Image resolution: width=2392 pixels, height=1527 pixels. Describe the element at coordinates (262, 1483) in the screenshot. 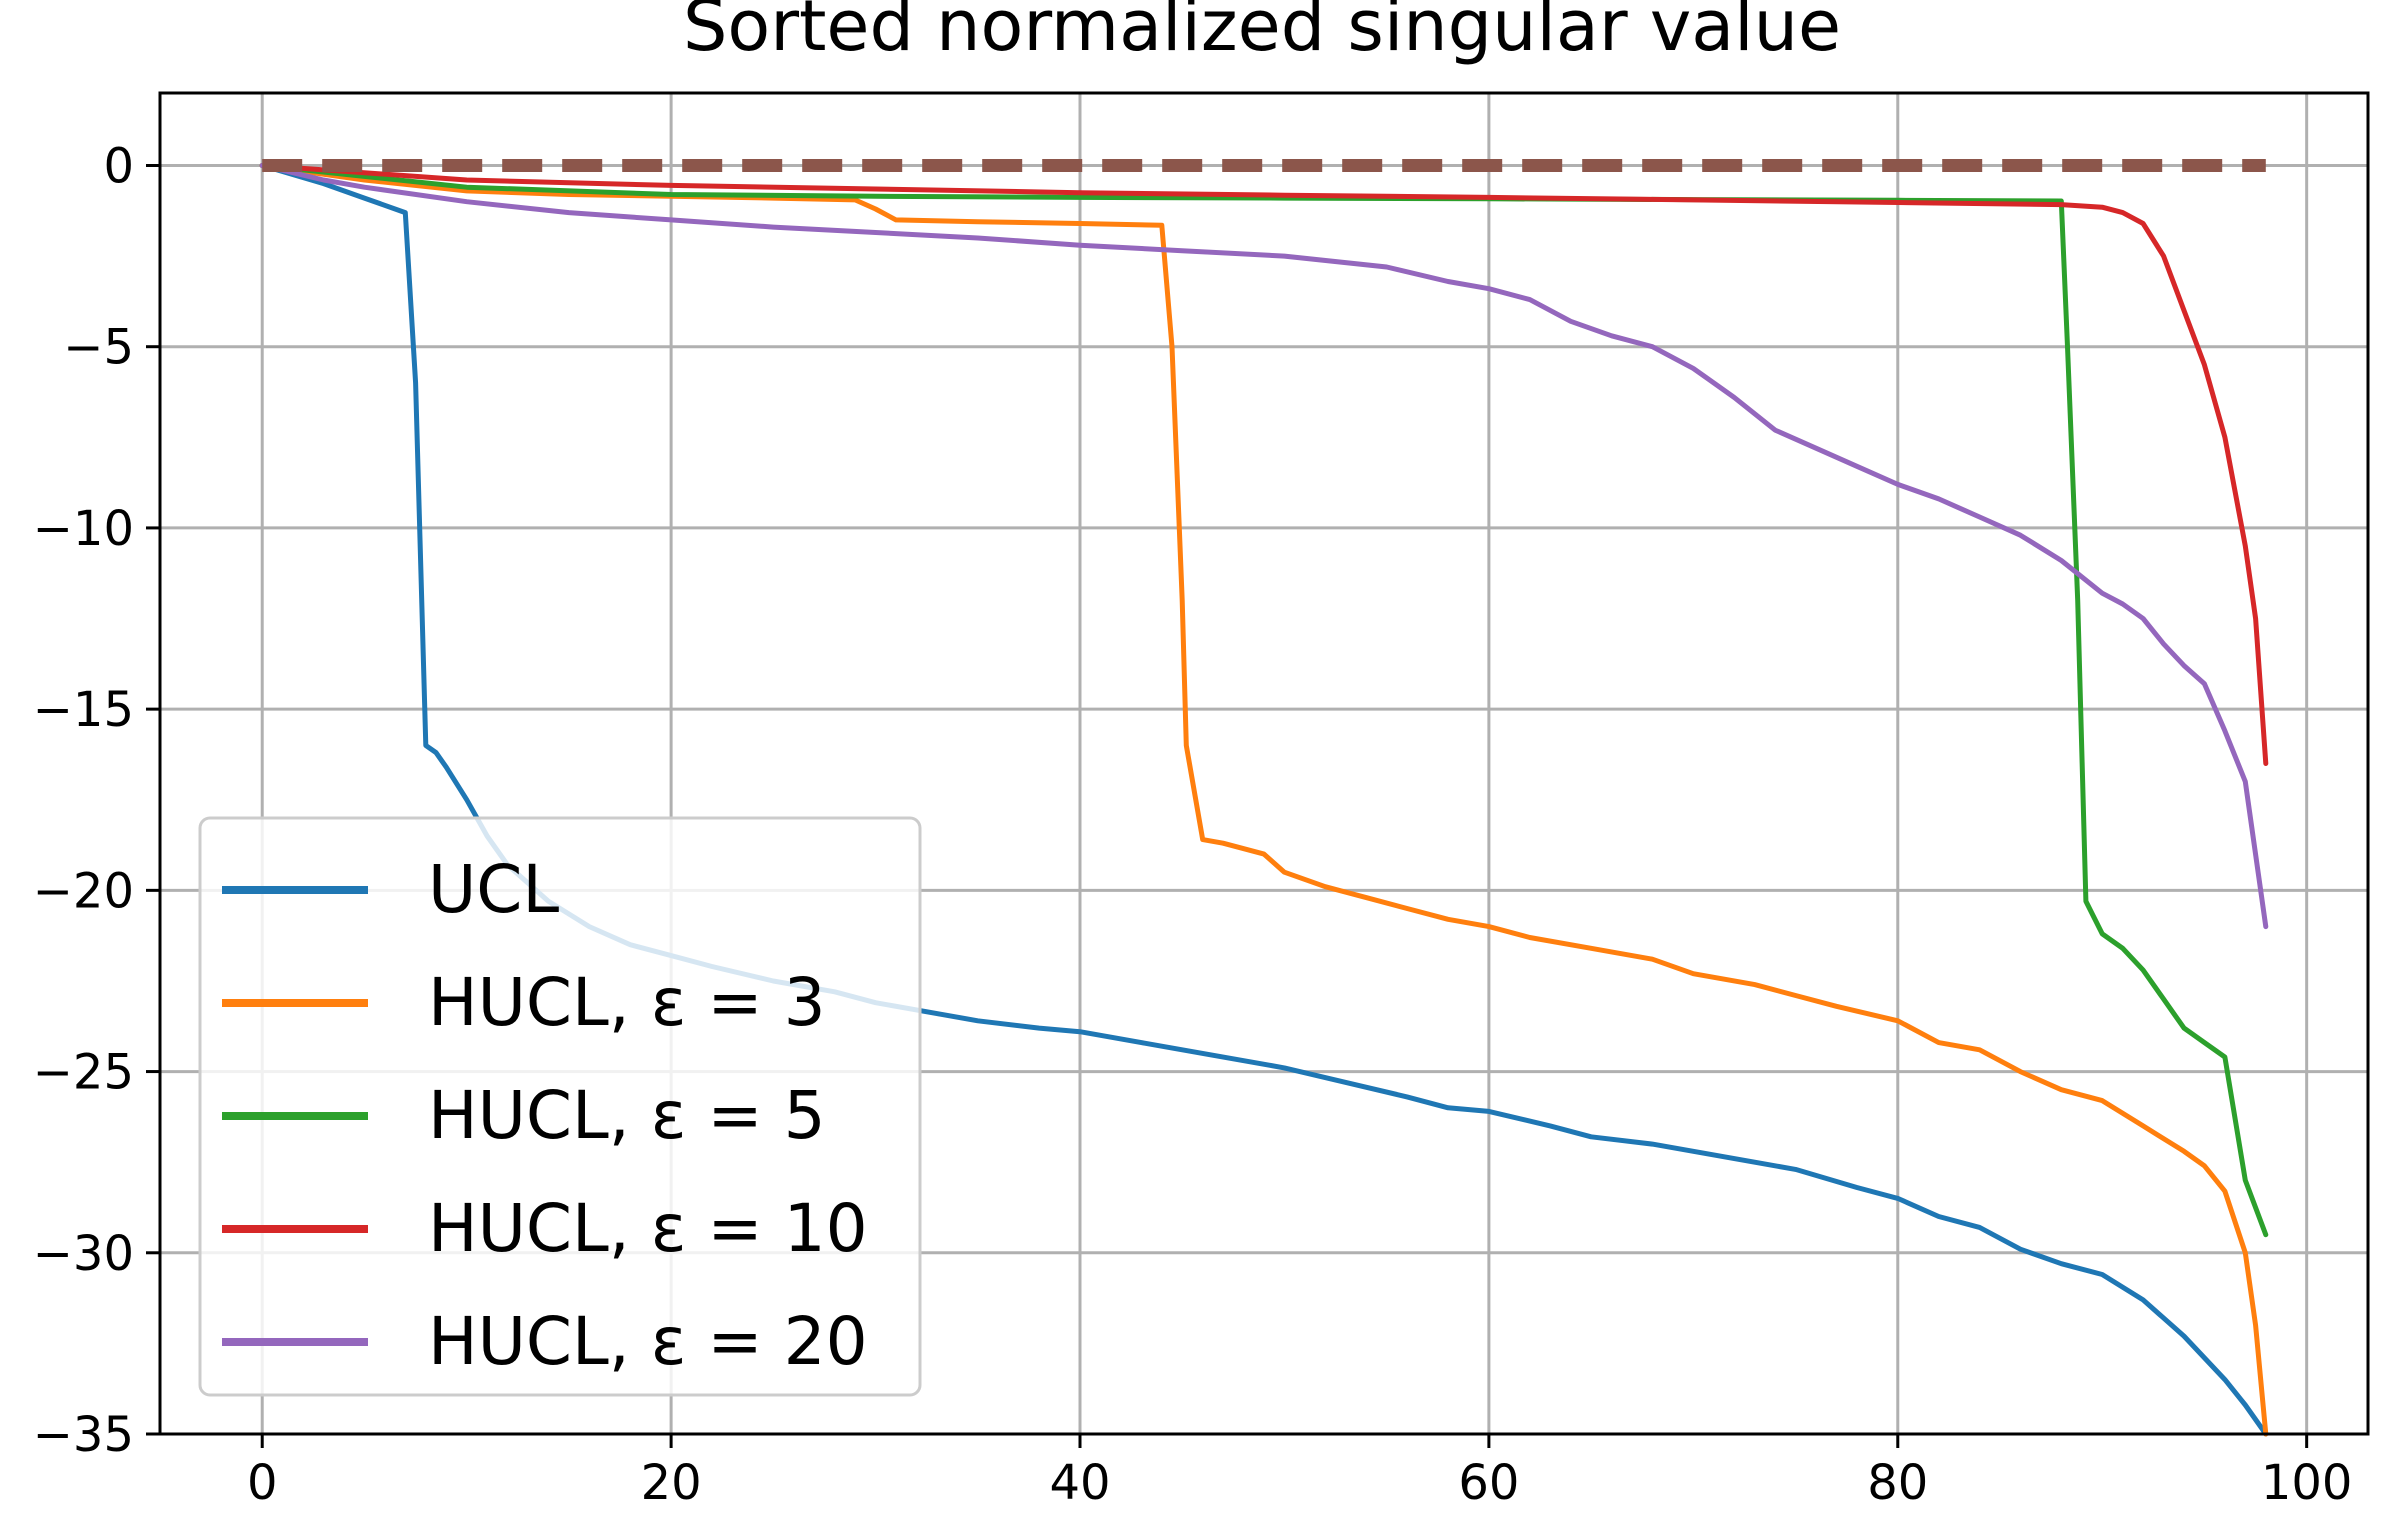

I see `x-tick-label: 0` at that location.